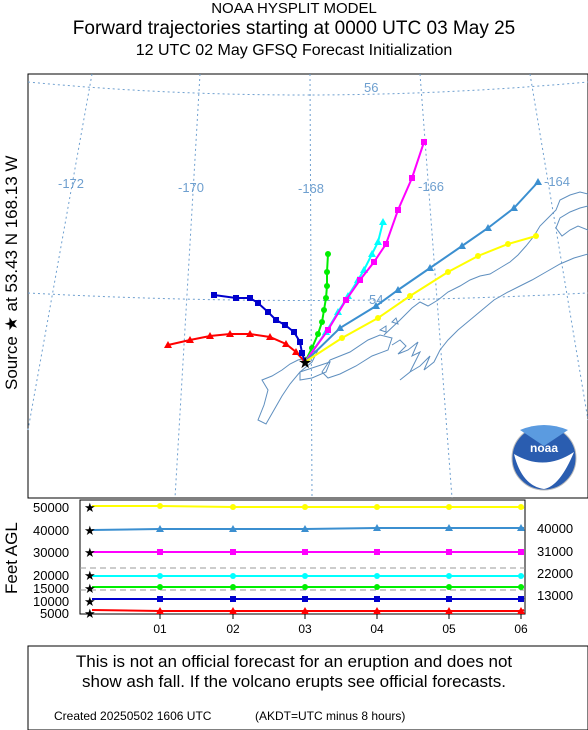 The height and width of the screenshot is (730, 588). What do you see at coordinates (555, 528) in the screenshot?
I see `profile-right-40000: 40000` at bounding box center [555, 528].